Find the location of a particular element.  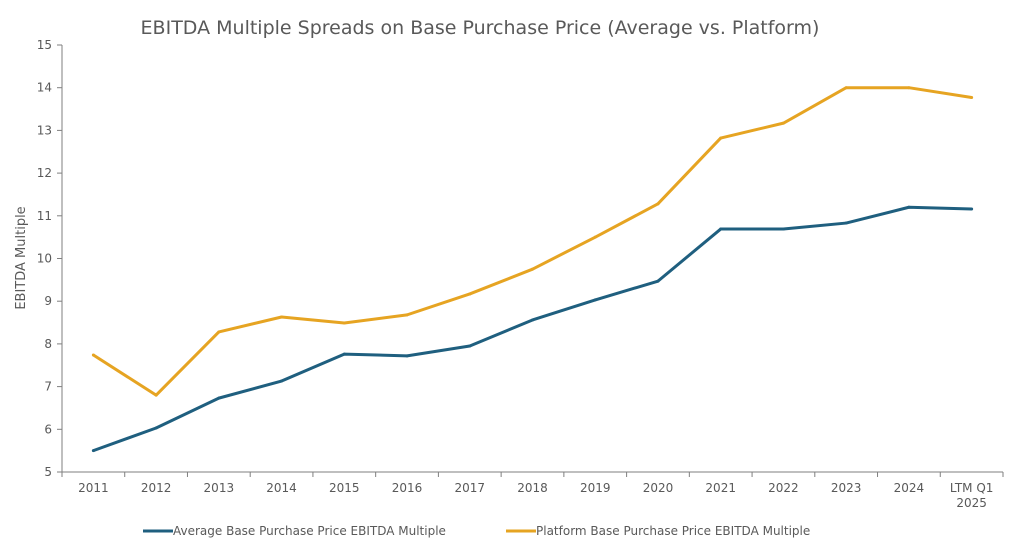

y-tick-label: 5 is located at coordinates (48, 472).